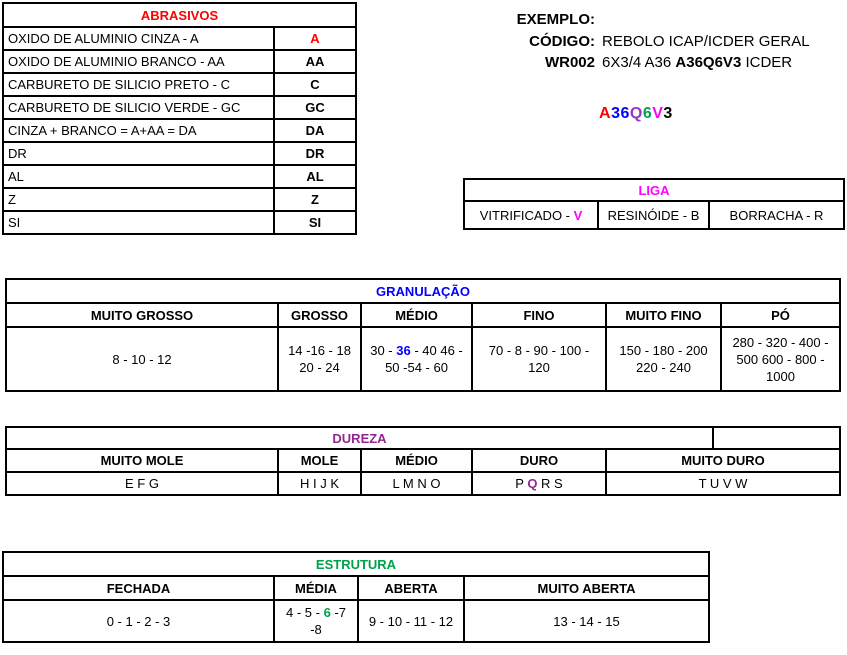 The image size is (847, 655). I want to click on estrutura-header: ABERTA, so click(411, 588).